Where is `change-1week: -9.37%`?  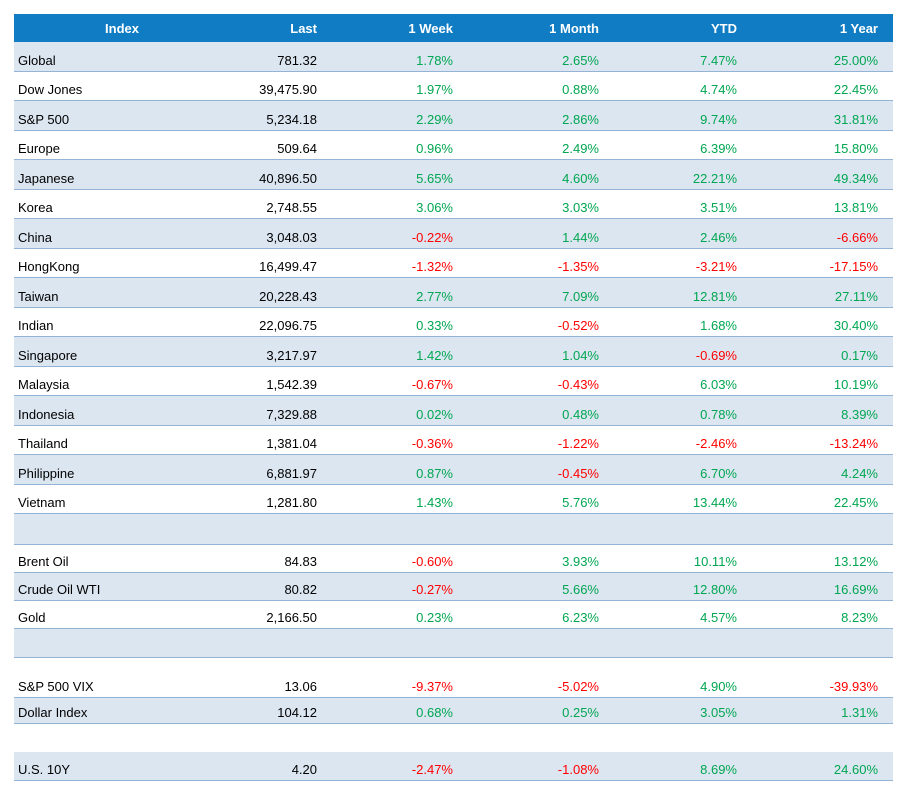
change-1week: -9.37% is located at coordinates (432, 686).